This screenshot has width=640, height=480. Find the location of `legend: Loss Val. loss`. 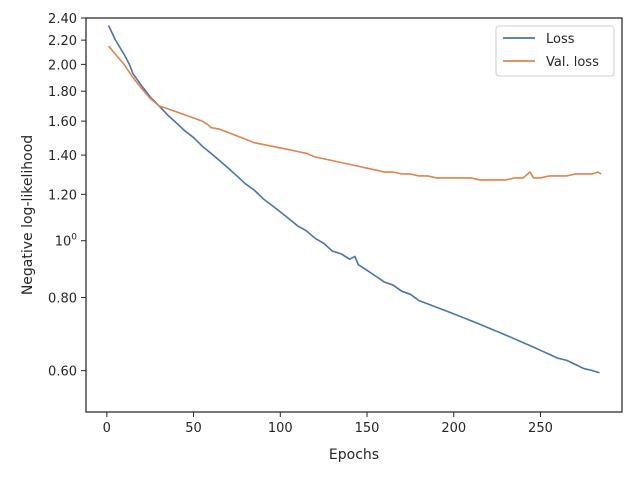

legend: Loss Val. loss is located at coordinates (555, 51).